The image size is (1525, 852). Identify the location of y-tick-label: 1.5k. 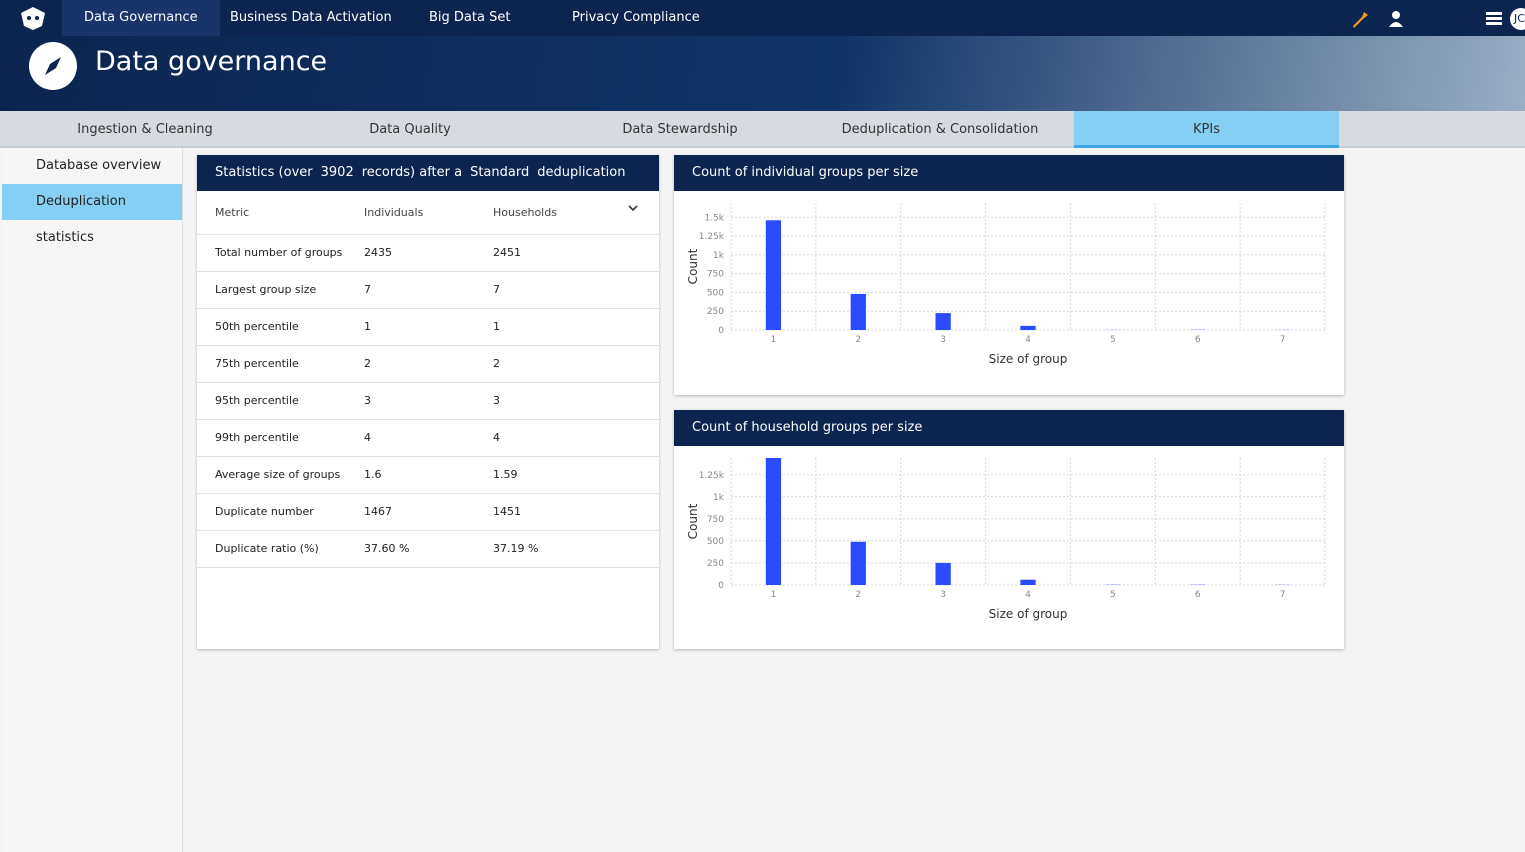
(714, 218).